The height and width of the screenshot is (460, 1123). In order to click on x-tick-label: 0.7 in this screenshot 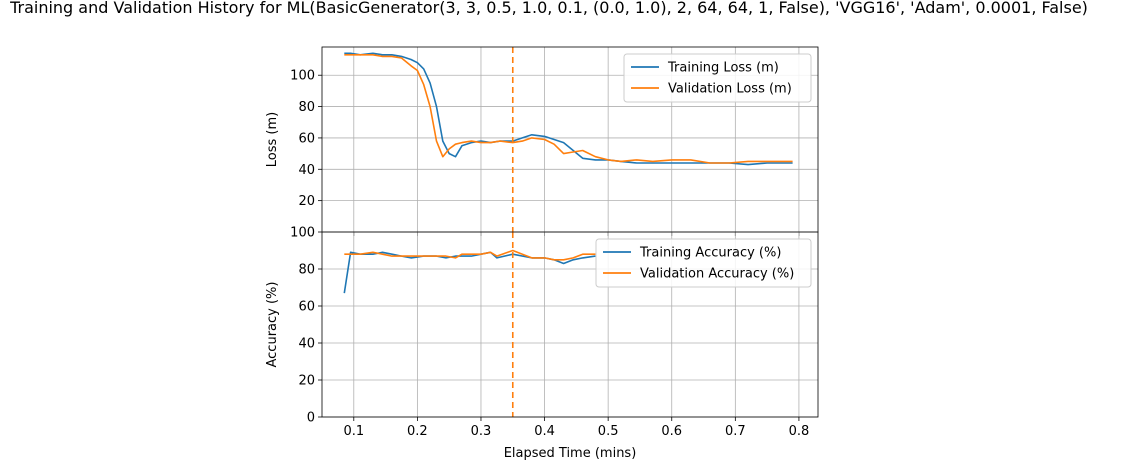, I will do `click(735, 431)`.